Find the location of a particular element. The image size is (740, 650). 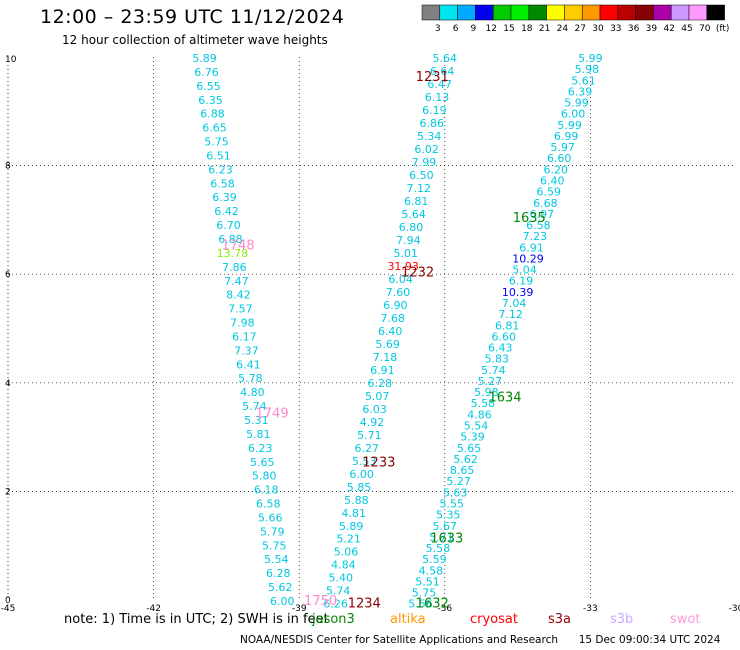

x-tick-label: -36 is located at coordinates (444, 609).